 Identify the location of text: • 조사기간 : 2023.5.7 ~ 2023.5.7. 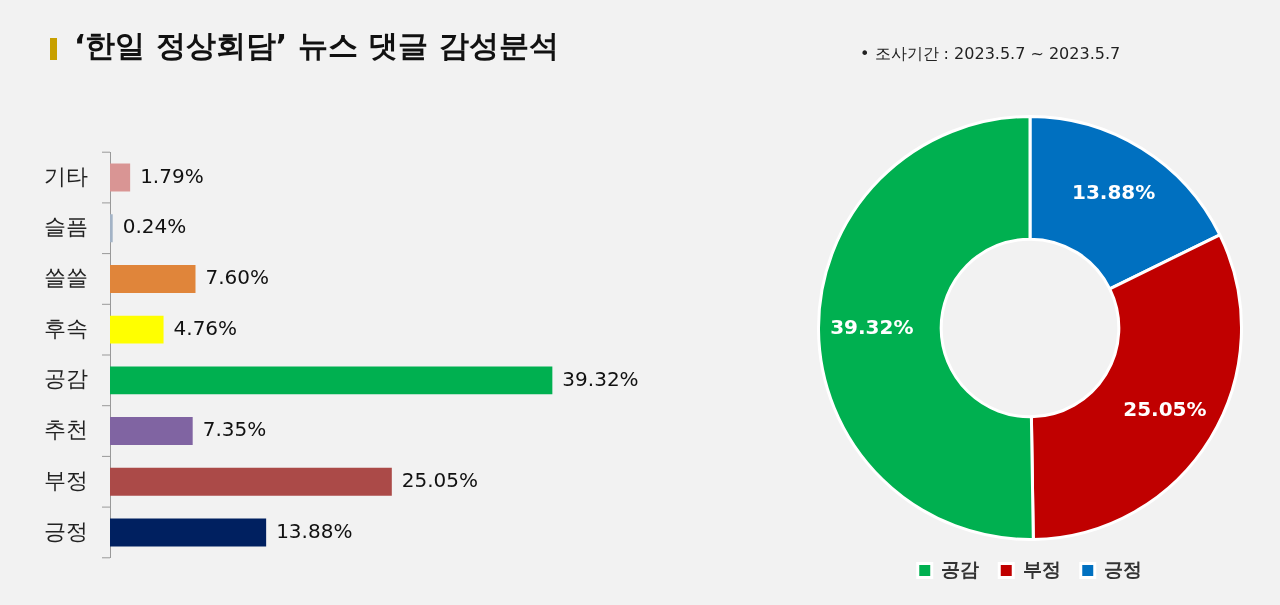
(990, 54).